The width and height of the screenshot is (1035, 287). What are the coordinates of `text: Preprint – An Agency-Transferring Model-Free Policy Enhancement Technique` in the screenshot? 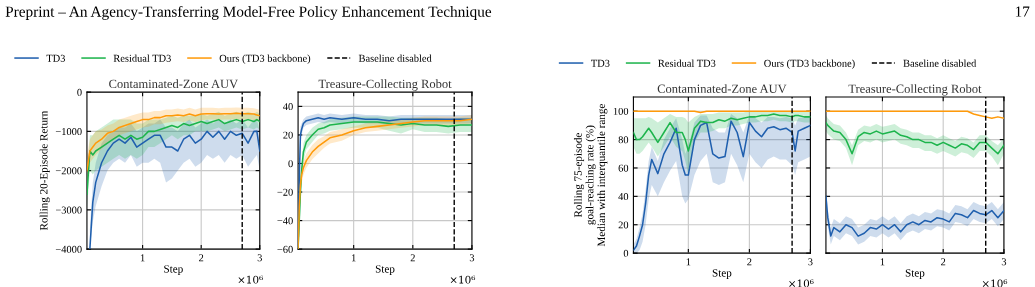 It's located at (248, 12).